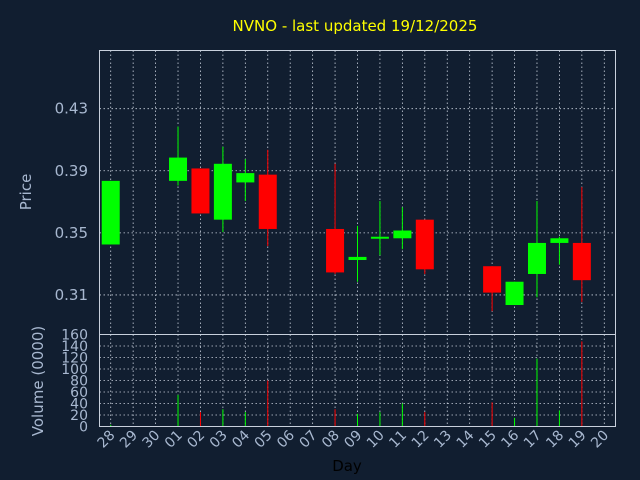 The image size is (640, 480). I want to click on day-tick-label: 11, so click(398, 440).